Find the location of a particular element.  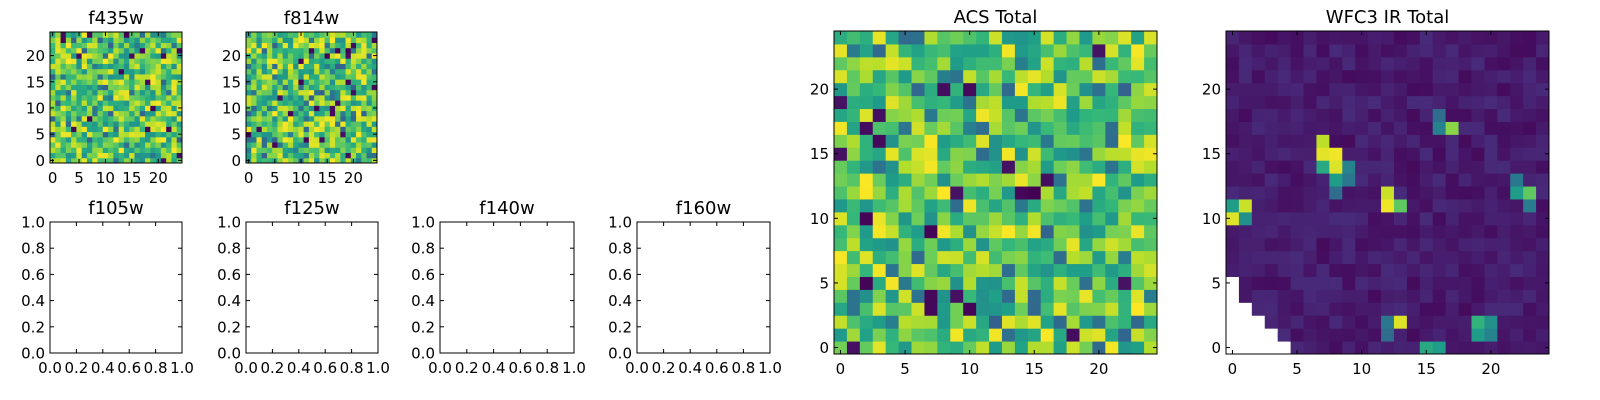

panel-title: f125w is located at coordinates (311, 208).